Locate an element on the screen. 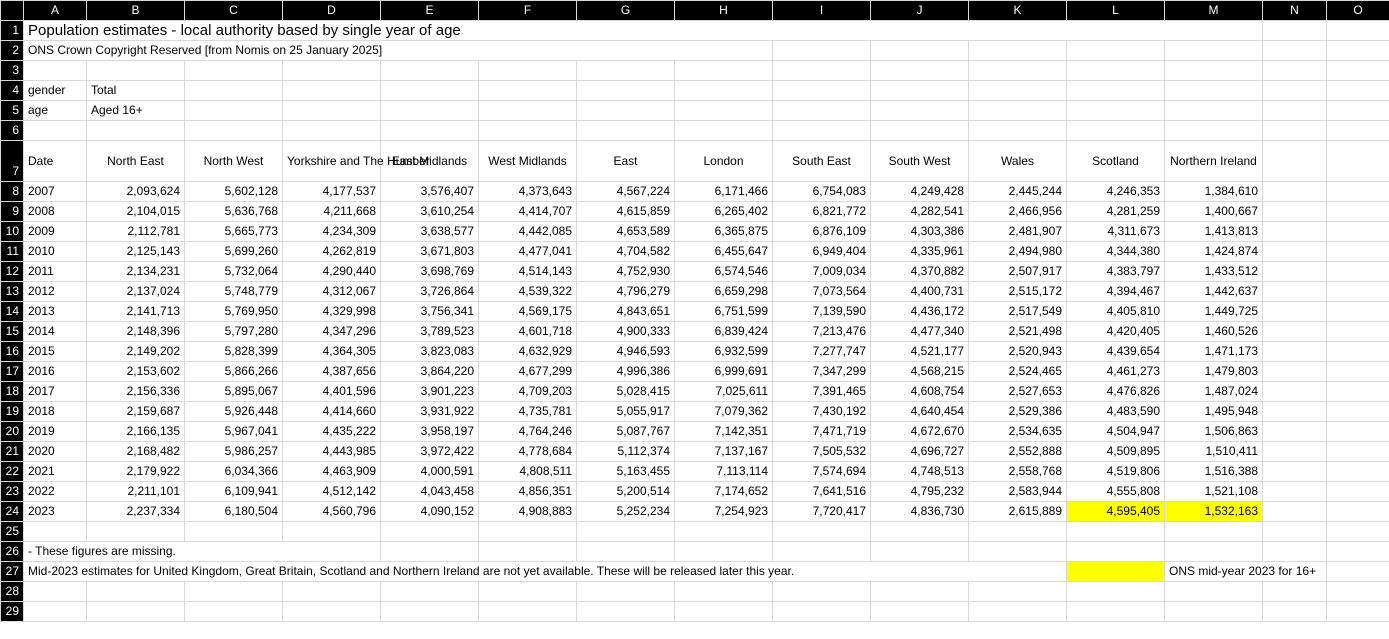 This screenshot has height=639, width=1389. value-cell: 2,524,465 is located at coordinates (1017, 371).